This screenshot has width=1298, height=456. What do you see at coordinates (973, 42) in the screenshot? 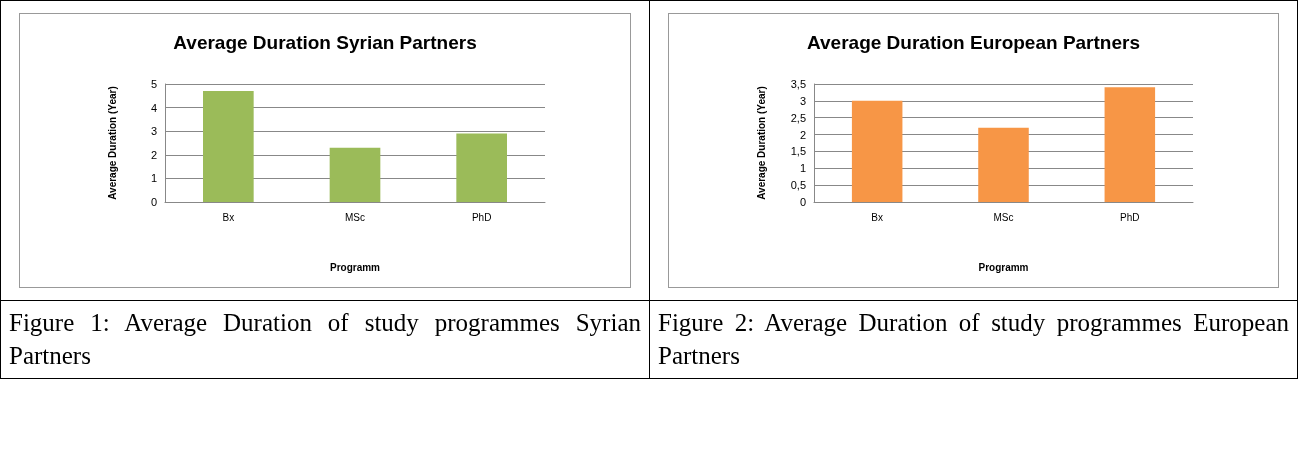
I see `chart-title: Average Duration European Partners` at bounding box center [973, 42].